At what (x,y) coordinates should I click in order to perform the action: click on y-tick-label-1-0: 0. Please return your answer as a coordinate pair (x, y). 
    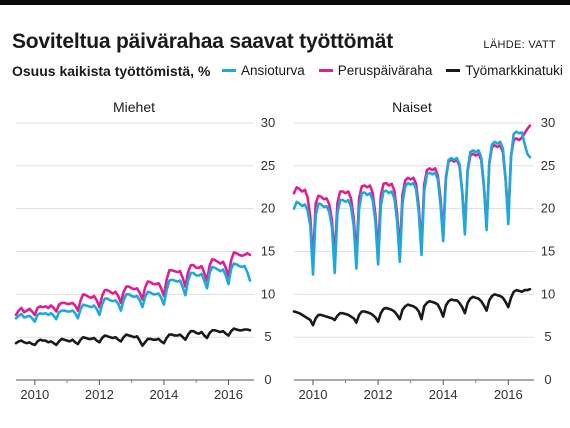
    Looking at the image, I should click on (547, 379).